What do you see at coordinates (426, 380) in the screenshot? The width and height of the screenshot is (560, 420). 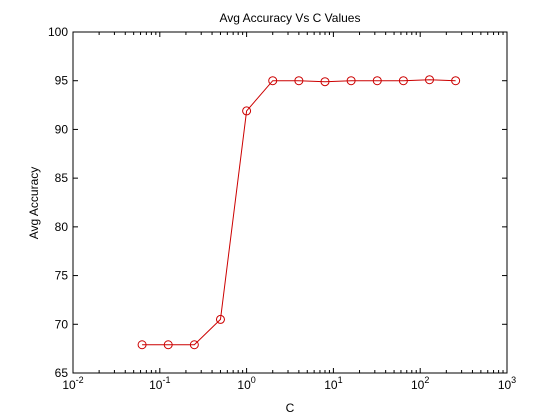 I see `x-tick-label-exponent: 2` at bounding box center [426, 380].